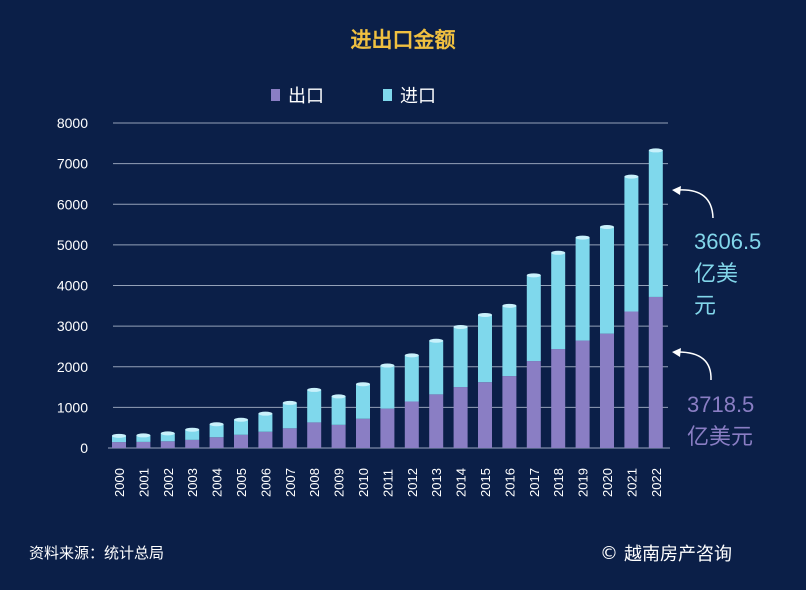 This screenshot has height=590, width=806. What do you see at coordinates (241, 482) in the screenshot?
I see `x-tick-label: 2005` at bounding box center [241, 482].